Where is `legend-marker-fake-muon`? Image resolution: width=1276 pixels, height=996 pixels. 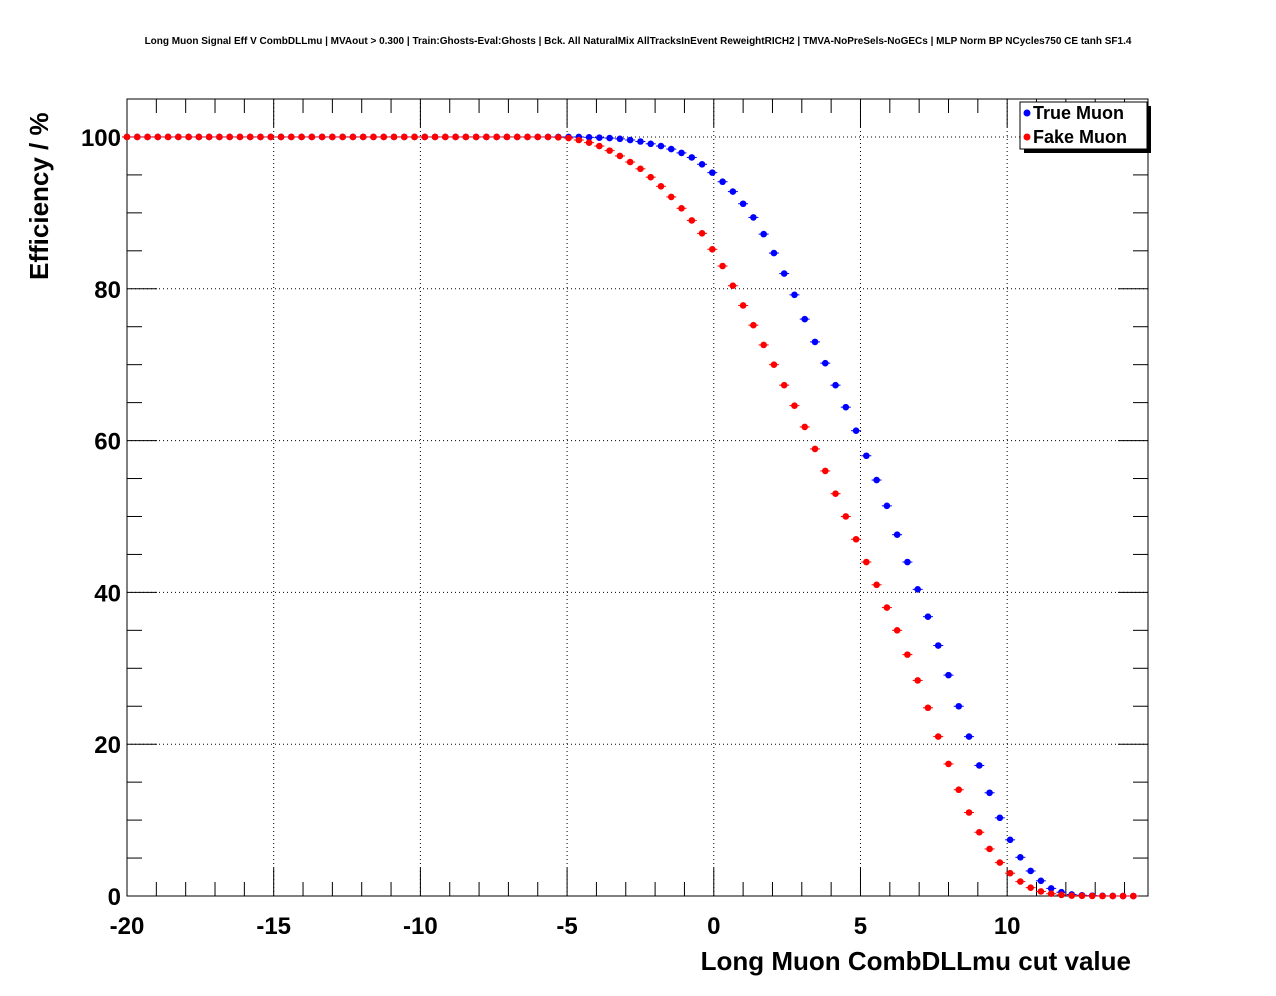 legend-marker-fake-muon is located at coordinates (1027, 137).